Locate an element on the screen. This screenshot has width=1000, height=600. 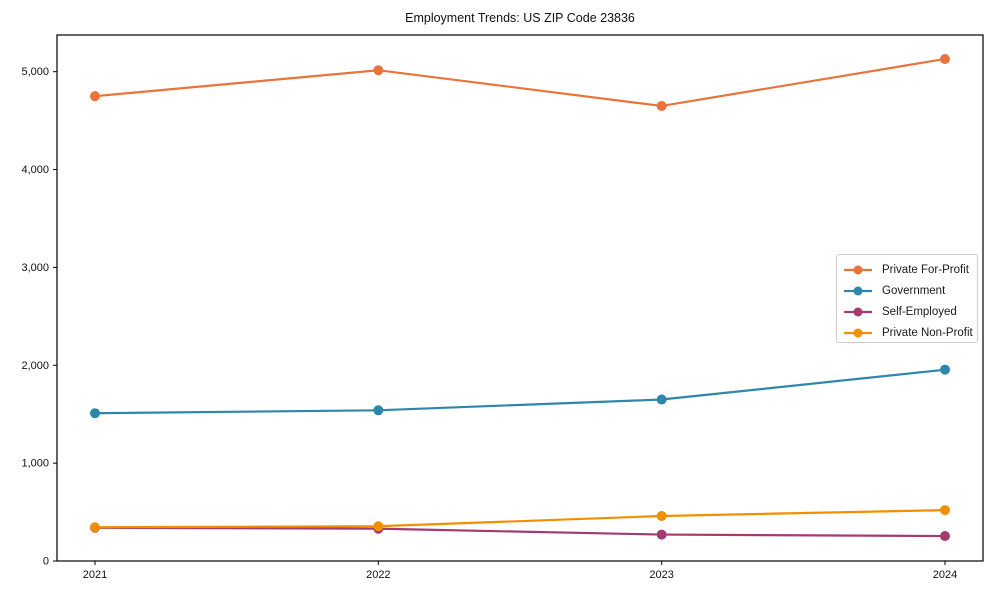
x-axis-tick-label: 2024 is located at coordinates (945, 575).